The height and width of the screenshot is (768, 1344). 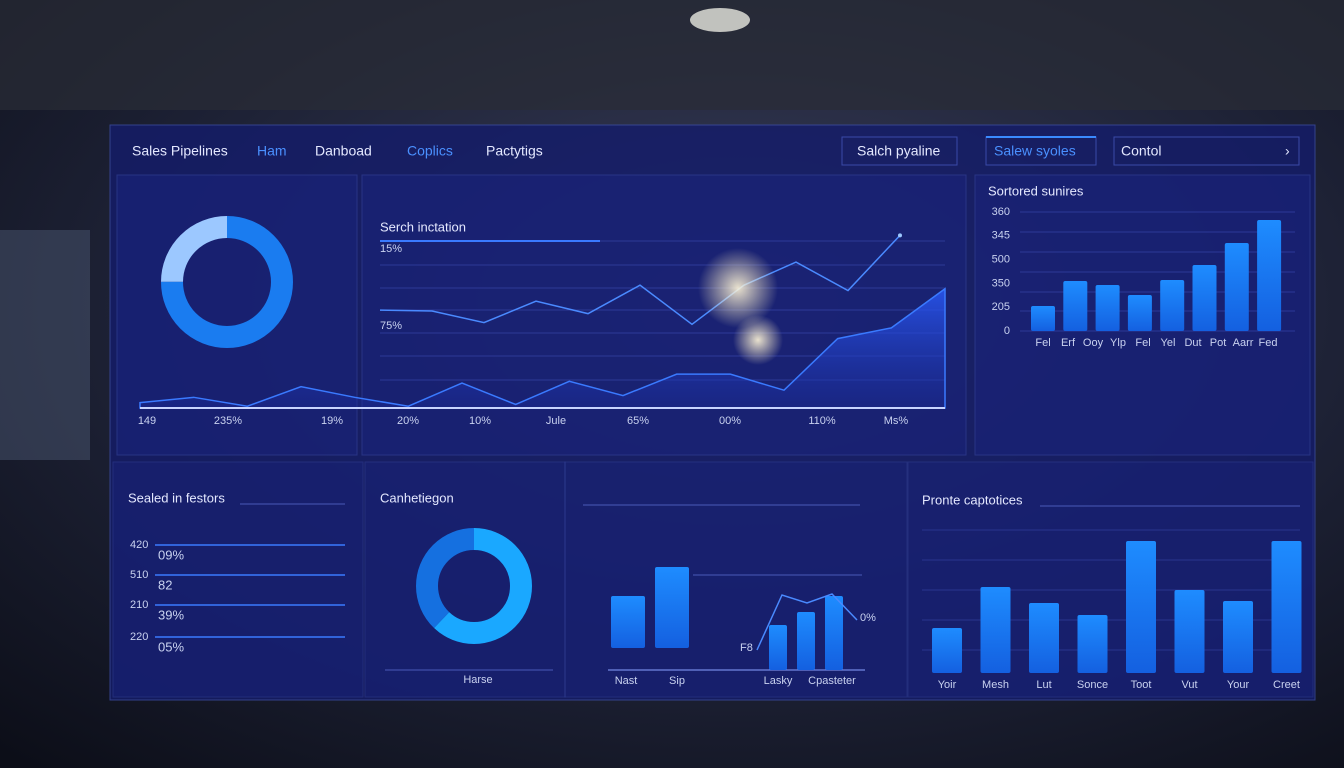 I want to click on row-percent: 05%, so click(x=171, y=646).